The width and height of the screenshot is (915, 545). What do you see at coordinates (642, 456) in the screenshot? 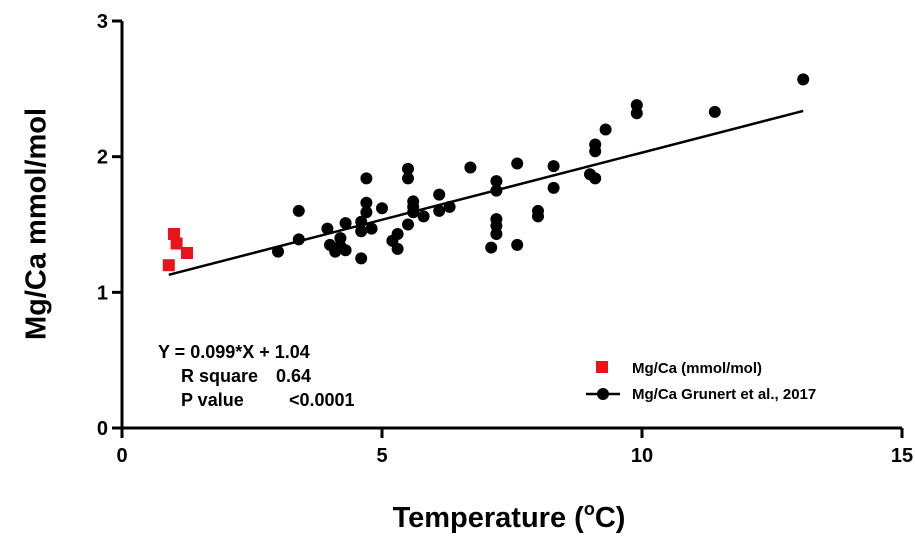
I see `x-tick-label: 10` at bounding box center [642, 456].